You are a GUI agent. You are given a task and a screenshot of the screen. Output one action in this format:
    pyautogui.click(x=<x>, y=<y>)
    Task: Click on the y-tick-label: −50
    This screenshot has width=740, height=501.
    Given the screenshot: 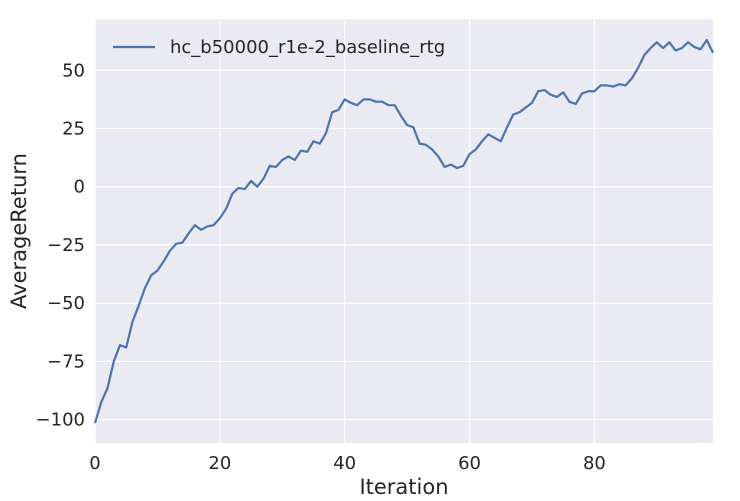 What is the action you would take?
    pyautogui.click(x=66, y=303)
    